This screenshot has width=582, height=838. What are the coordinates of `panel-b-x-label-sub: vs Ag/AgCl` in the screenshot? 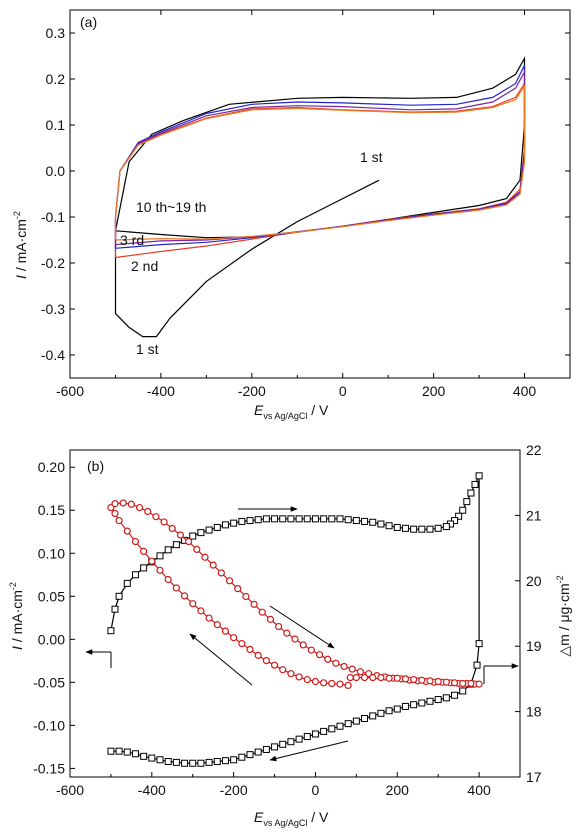 It's located at (285, 823).